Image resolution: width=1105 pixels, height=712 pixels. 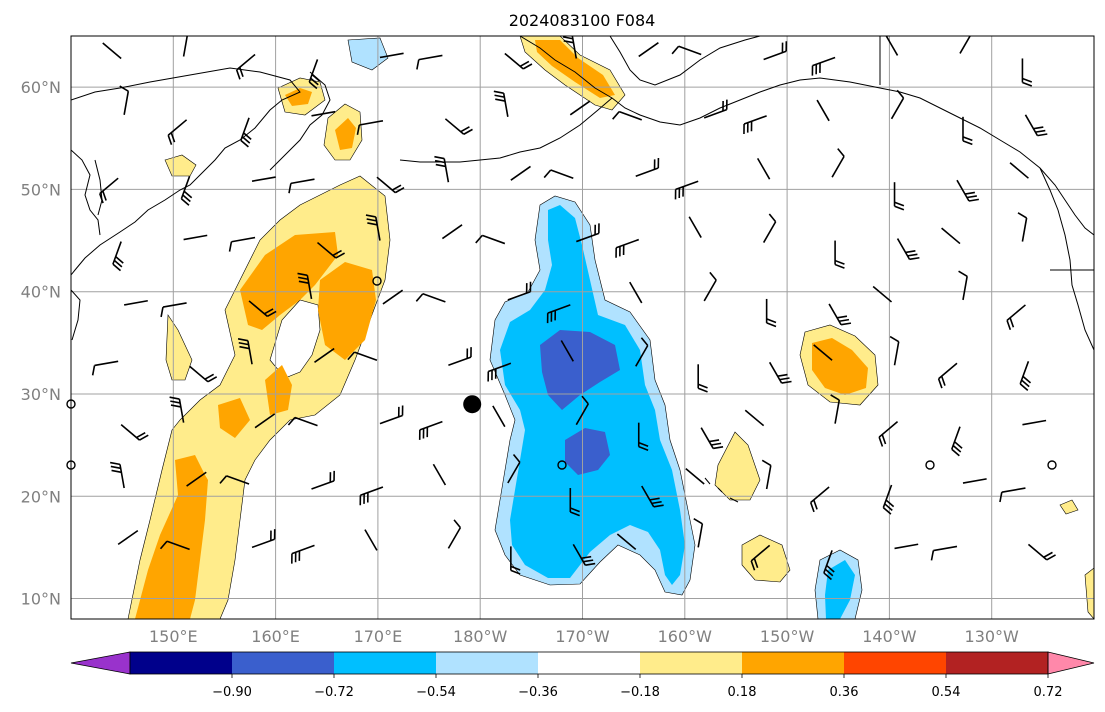 I want to click on strong-negative-anomaly-core-south, so click(x=587, y=451).